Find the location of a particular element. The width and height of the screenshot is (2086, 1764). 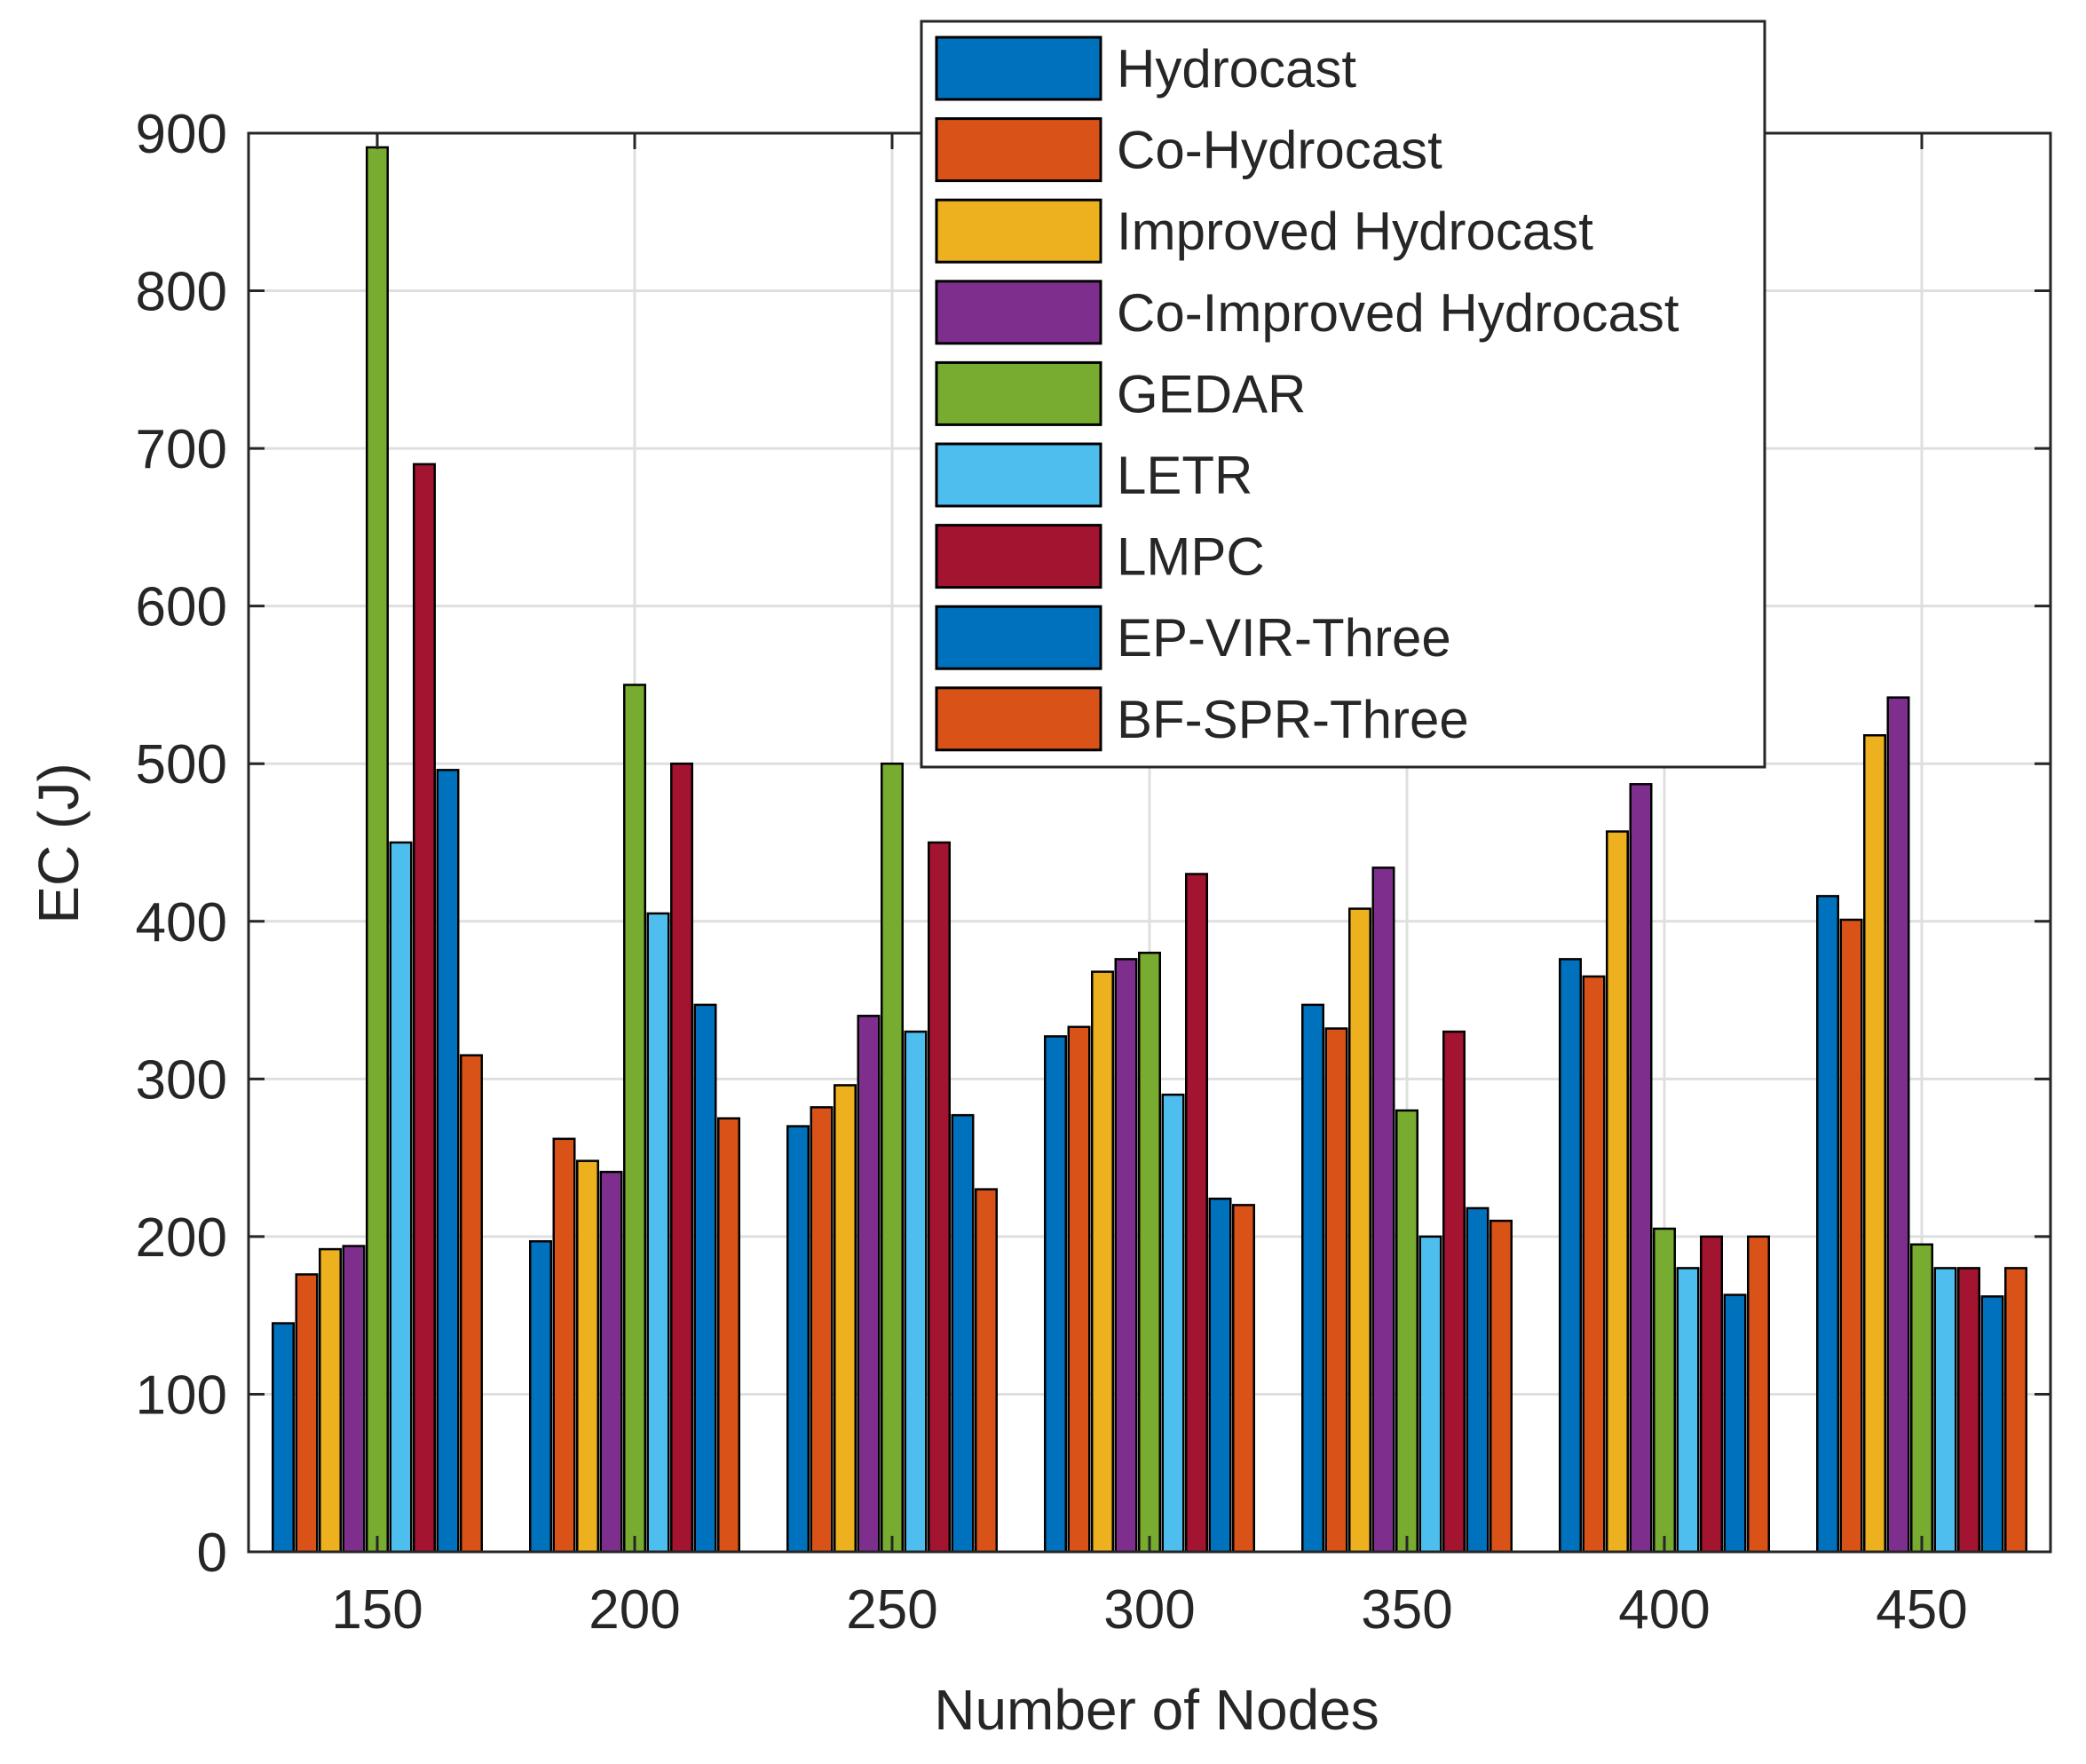

y-tick-label: 0 is located at coordinates (212, 1553).